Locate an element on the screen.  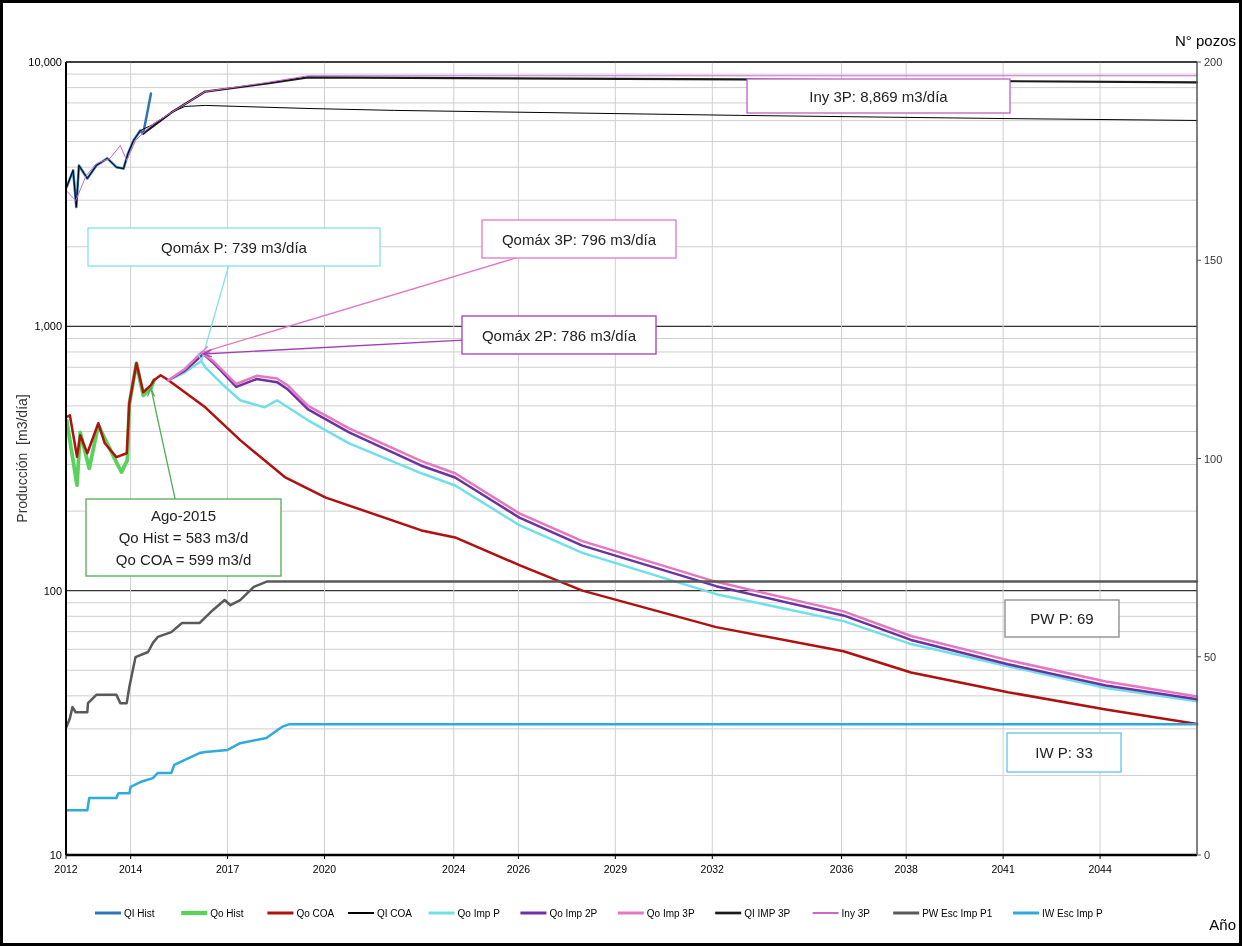
x-tick-label: 2024 is located at coordinates (454, 869).